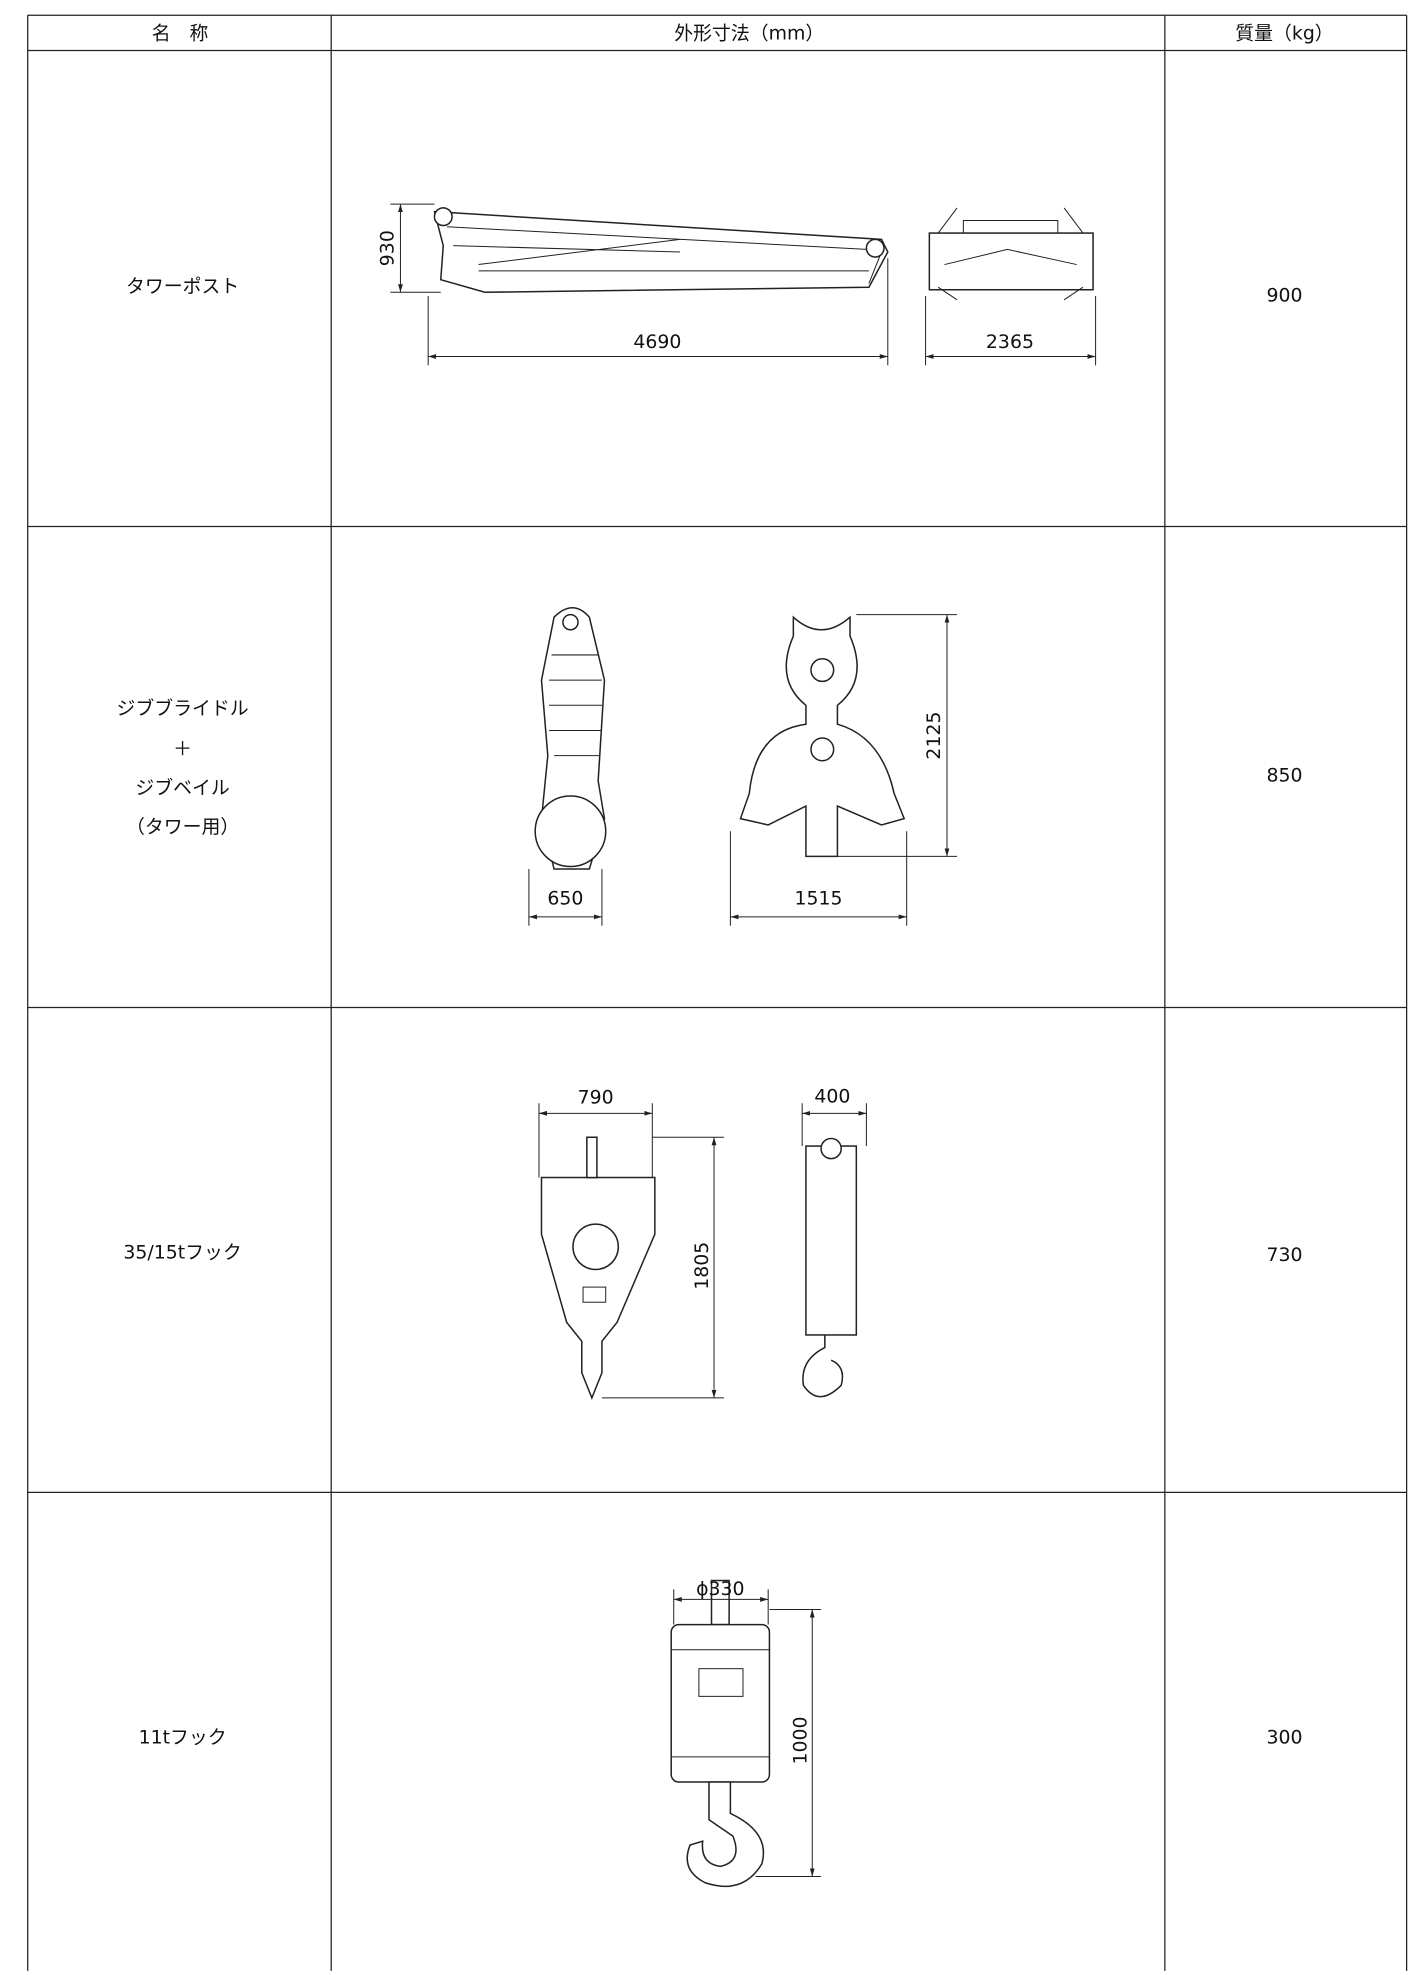 The image size is (1423, 1975). I want to click on mass: 730, so click(1284, 1255).